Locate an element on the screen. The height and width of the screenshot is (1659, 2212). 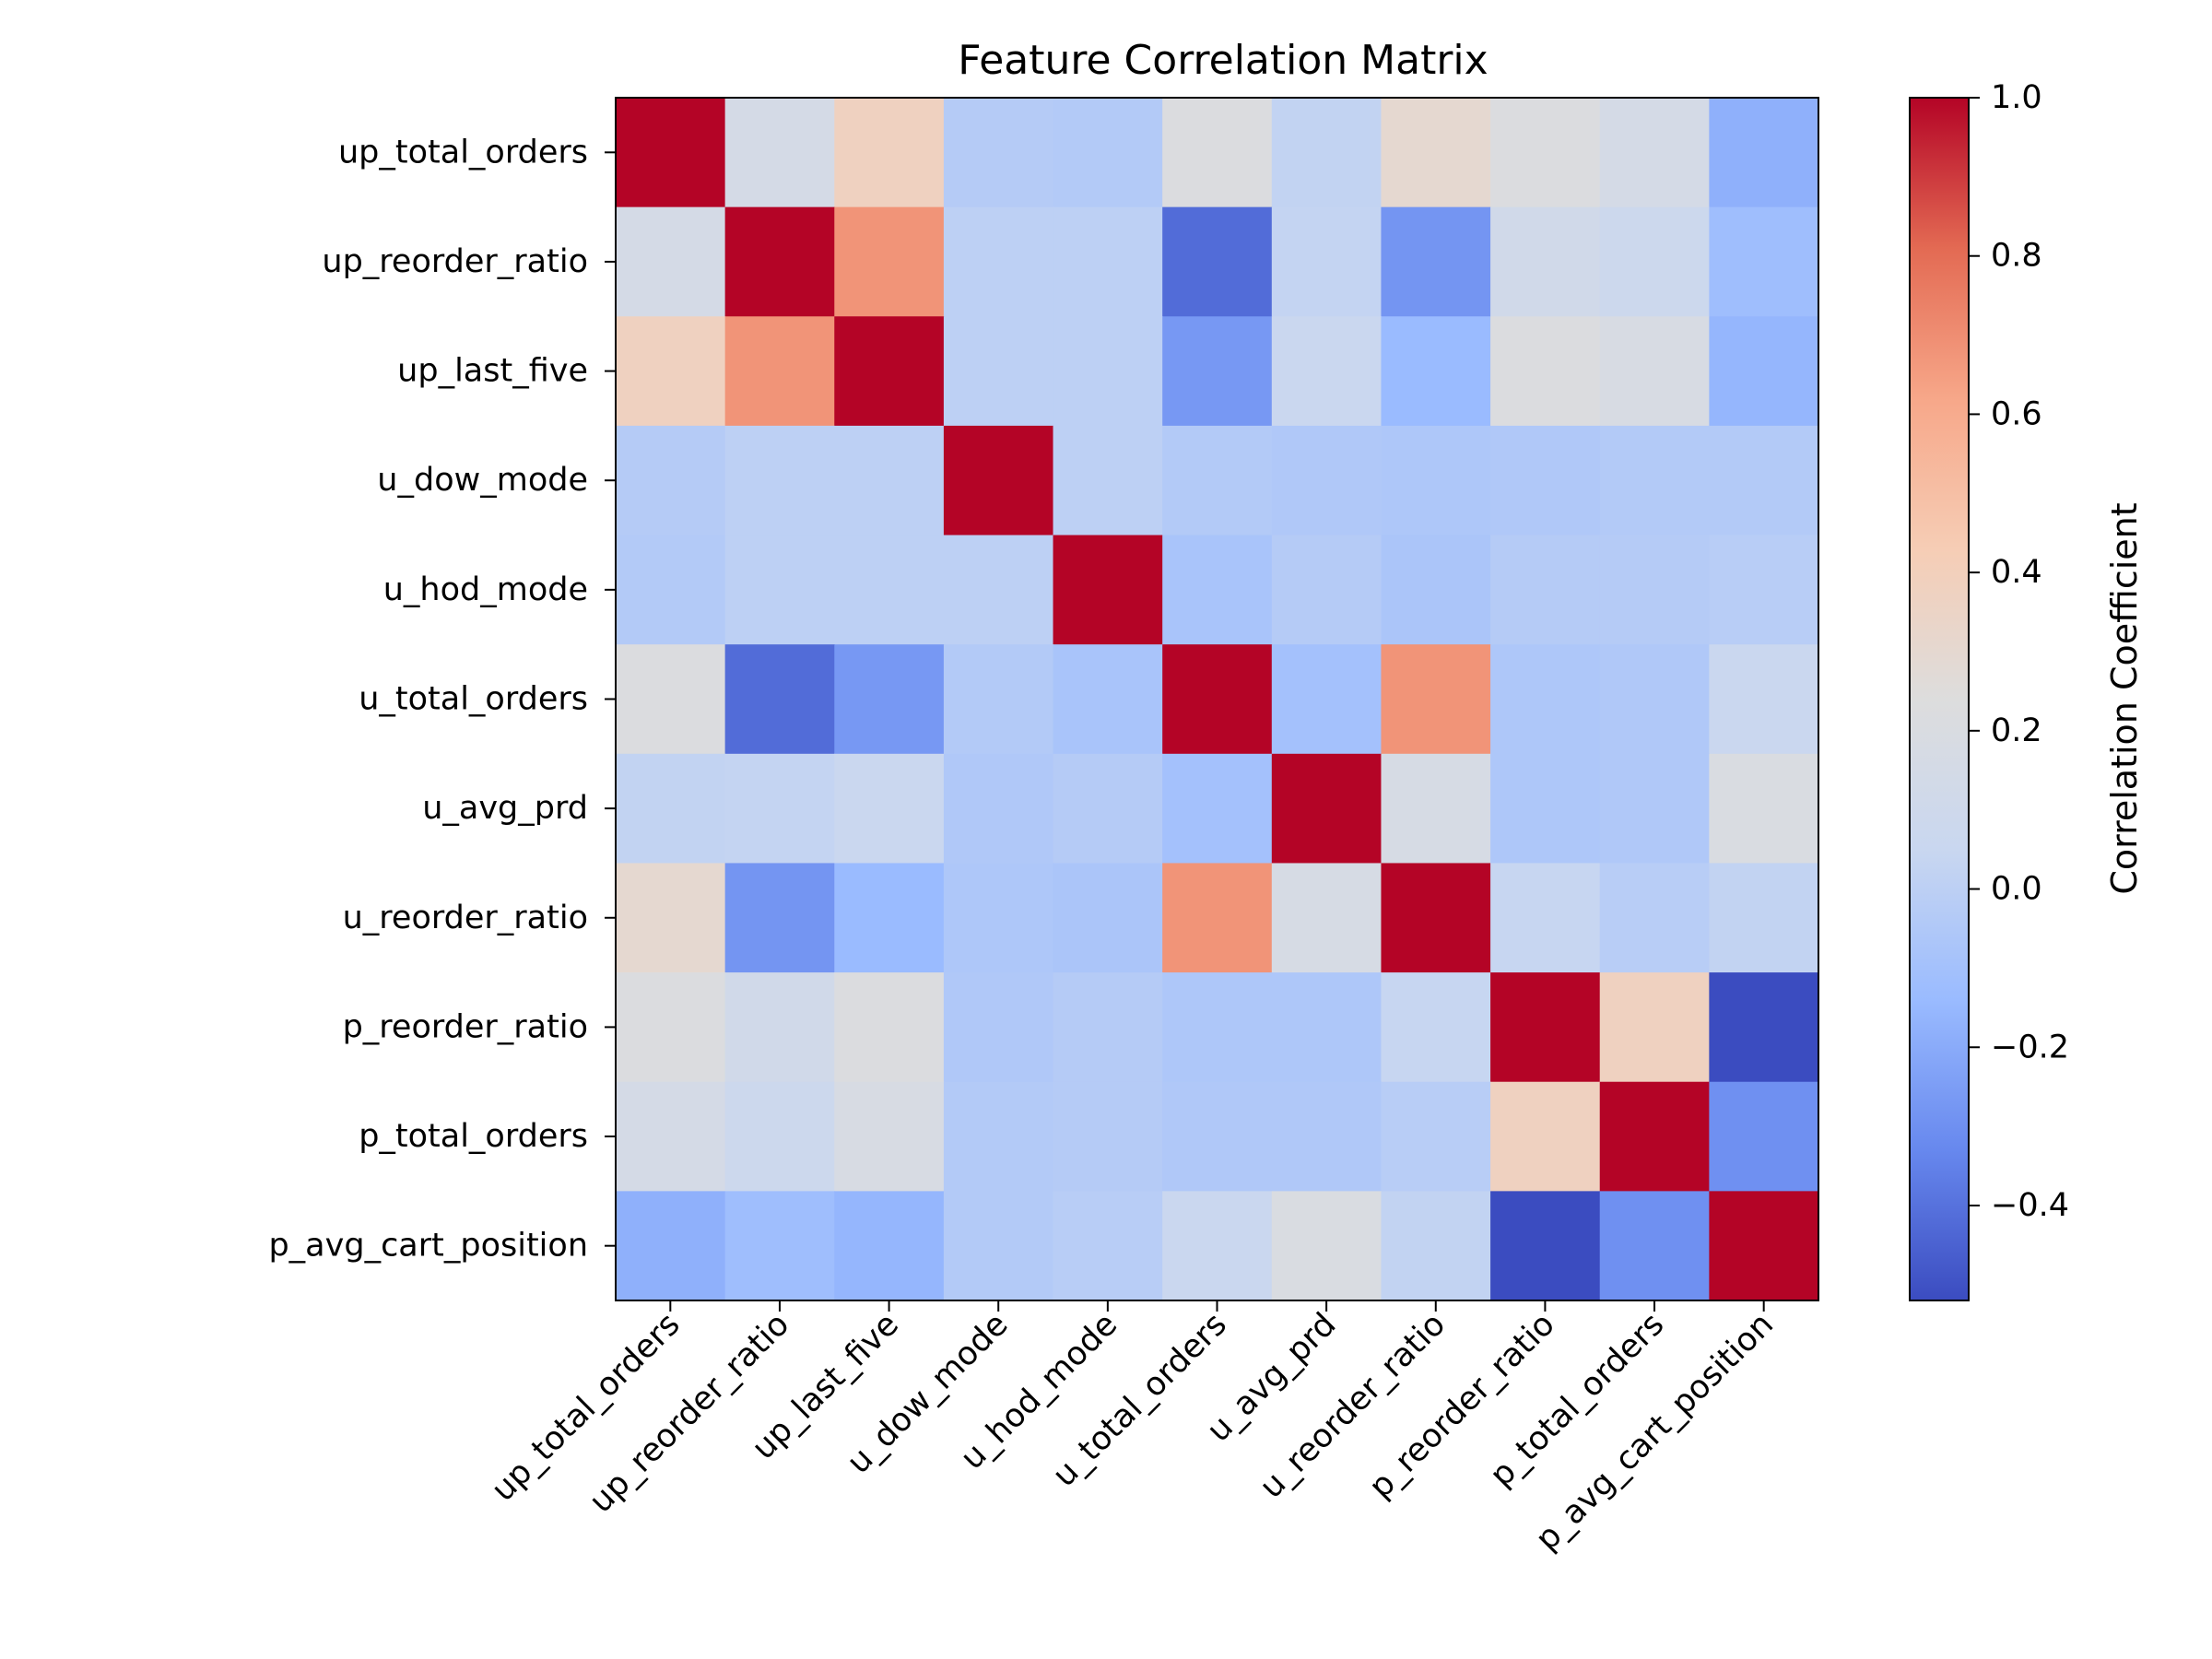
y-tick-label: u_hod_mode is located at coordinates (485, 589).